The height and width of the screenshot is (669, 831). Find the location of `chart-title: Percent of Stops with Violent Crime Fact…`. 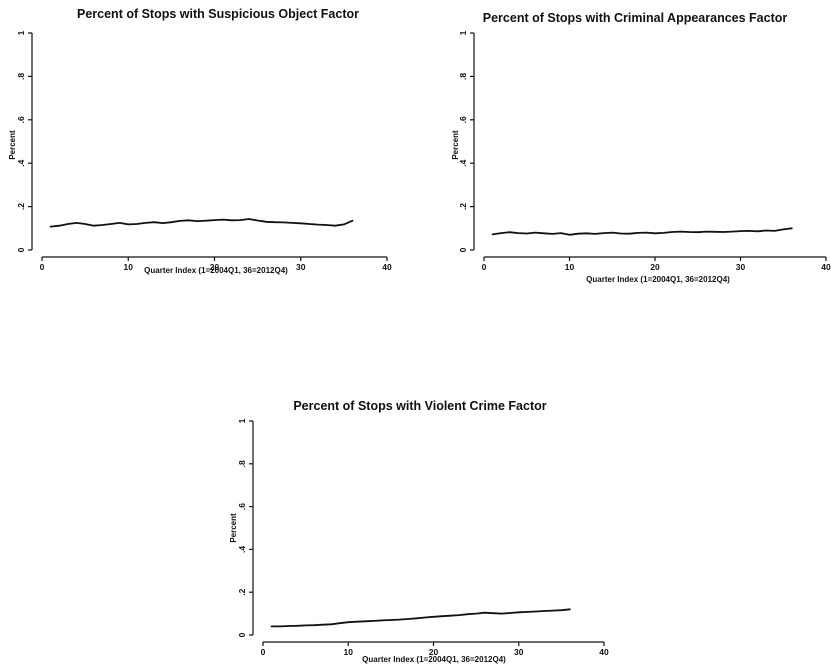

chart-title: Percent of Stops with Violent Crime Fact… is located at coordinates (419, 406).